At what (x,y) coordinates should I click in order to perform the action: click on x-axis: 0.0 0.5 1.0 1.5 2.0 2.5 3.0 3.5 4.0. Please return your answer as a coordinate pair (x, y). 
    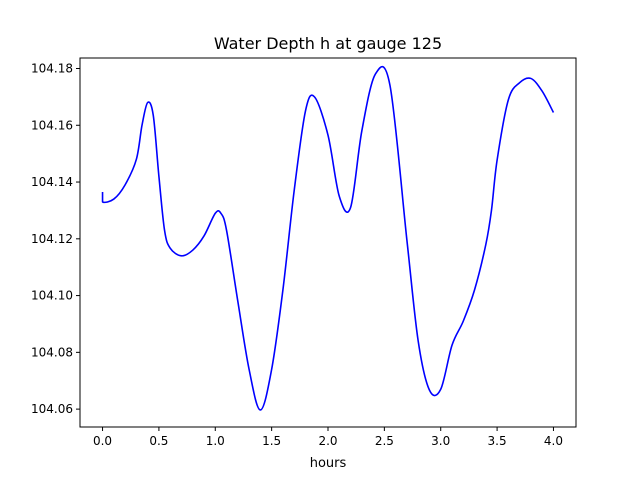
    Looking at the image, I should click on (328, 437).